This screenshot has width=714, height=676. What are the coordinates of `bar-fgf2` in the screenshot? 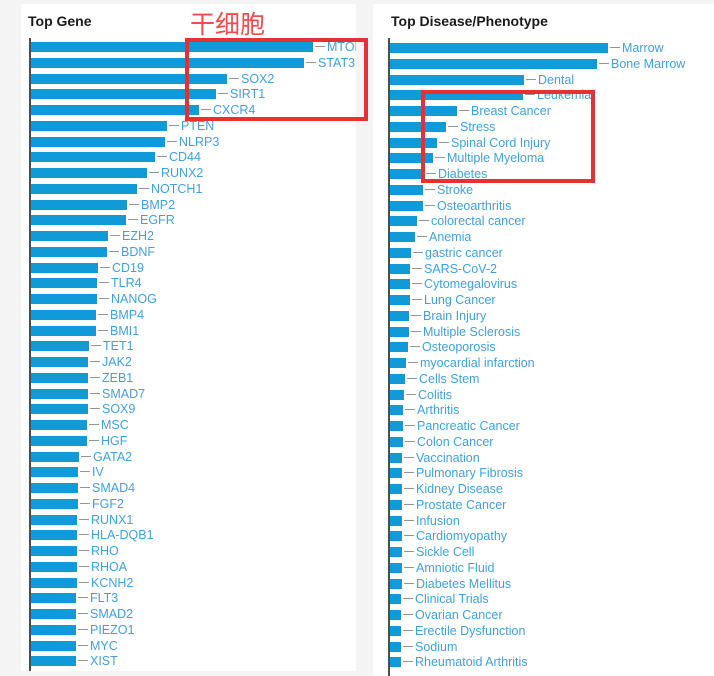 It's located at (54, 503).